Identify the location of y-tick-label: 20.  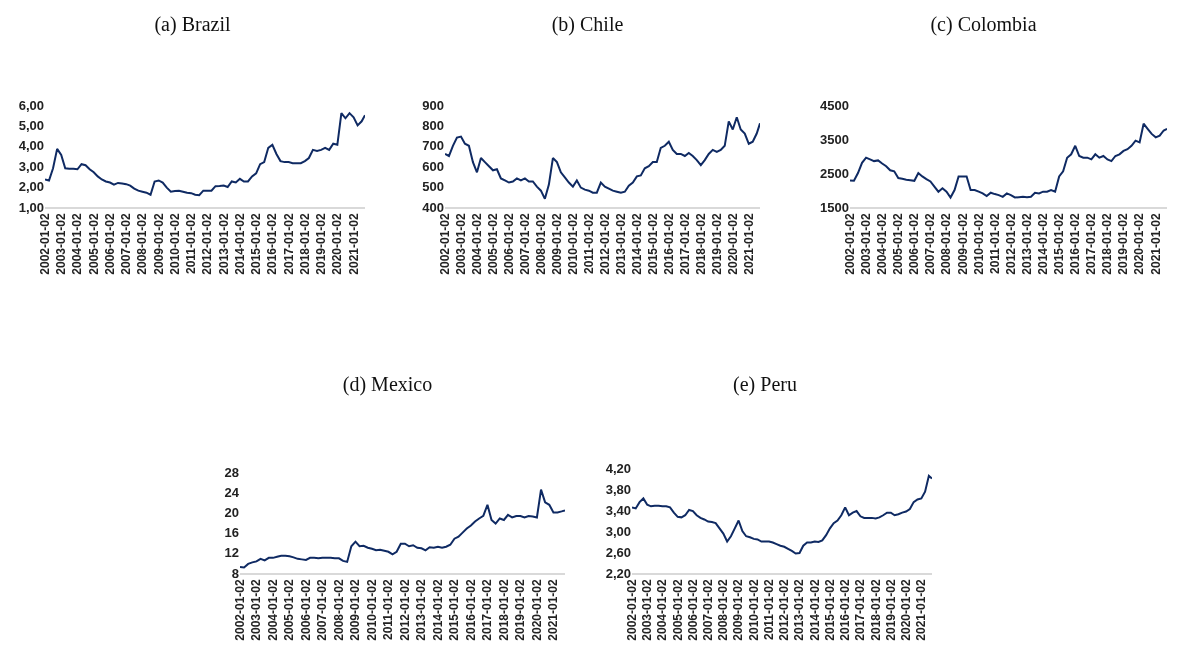
(231, 512).